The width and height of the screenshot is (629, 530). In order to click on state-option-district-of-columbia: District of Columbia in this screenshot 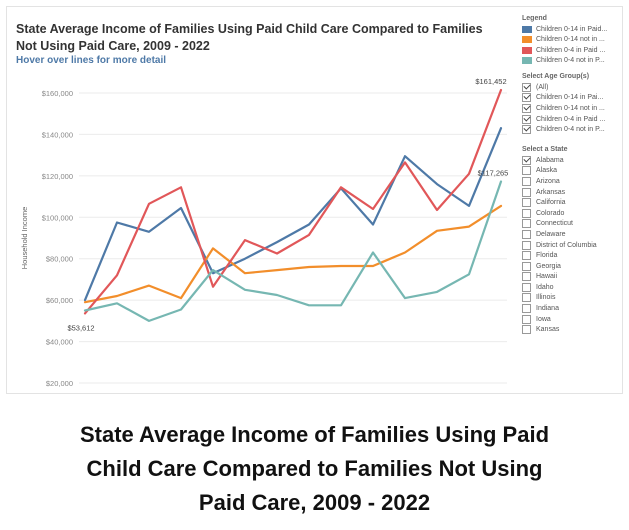, I will do `click(574, 245)`.